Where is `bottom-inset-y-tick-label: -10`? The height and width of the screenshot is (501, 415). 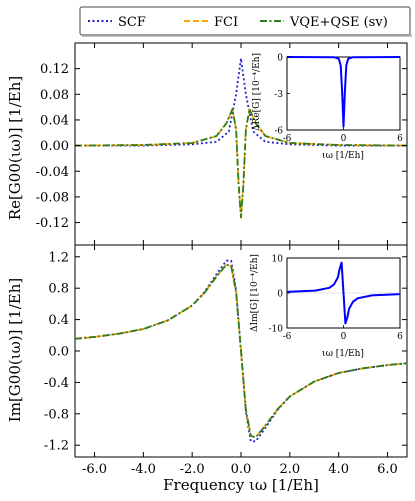
bottom-inset-y-tick-label: -10 is located at coordinates (276, 330).